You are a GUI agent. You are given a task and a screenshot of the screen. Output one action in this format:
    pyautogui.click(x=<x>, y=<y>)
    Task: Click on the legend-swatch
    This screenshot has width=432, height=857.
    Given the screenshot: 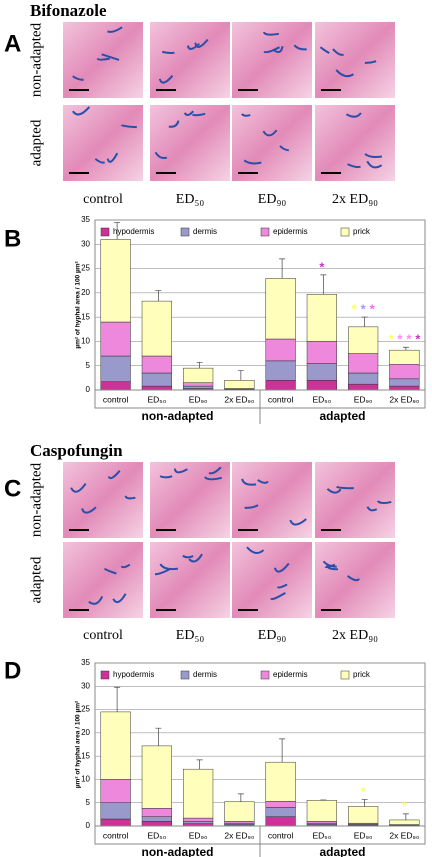 What is the action you would take?
    pyautogui.click(x=345, y=232)
    